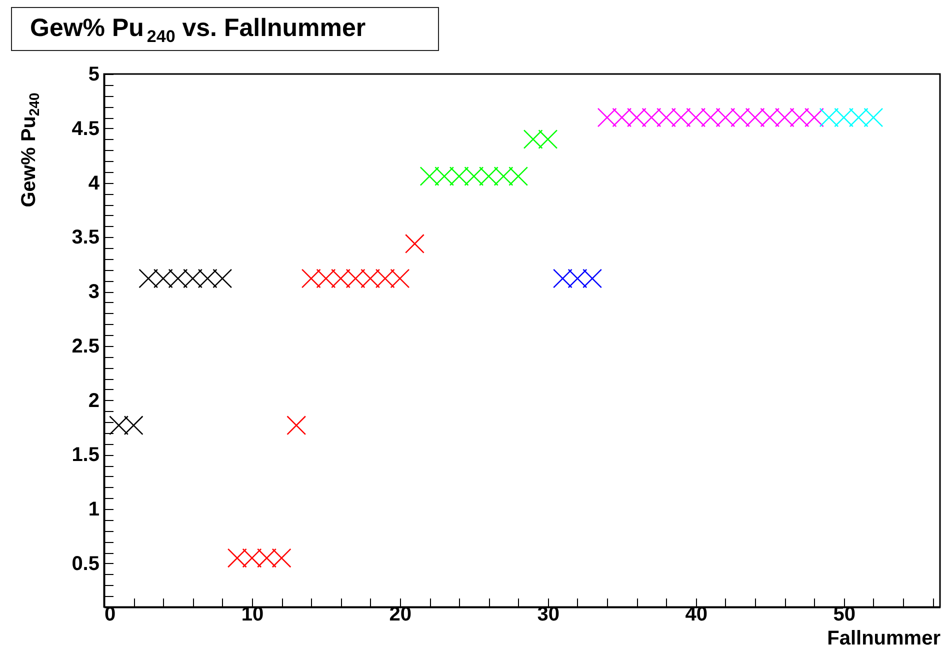 Image resolution: width=943 pixels, height=663 pixels. Describe the element at coordinates (94, 75) in the screenshot. I see `y-tick-label: 5` at that location.